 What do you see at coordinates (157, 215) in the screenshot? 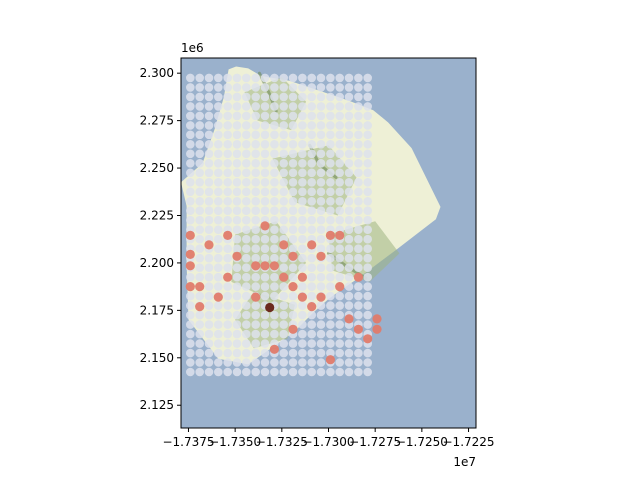
I see `y-tick-label: 2.225` at bounding box center [157, 215].